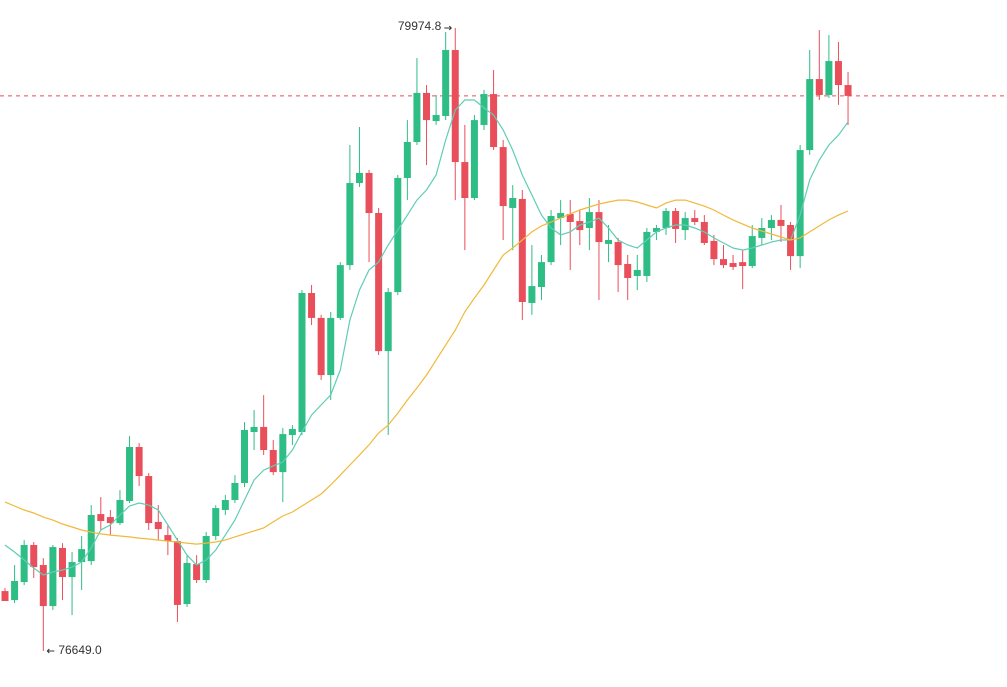 This screenshot has height=687, width=1007. I want to click on max-arrow, so click(448, 28).